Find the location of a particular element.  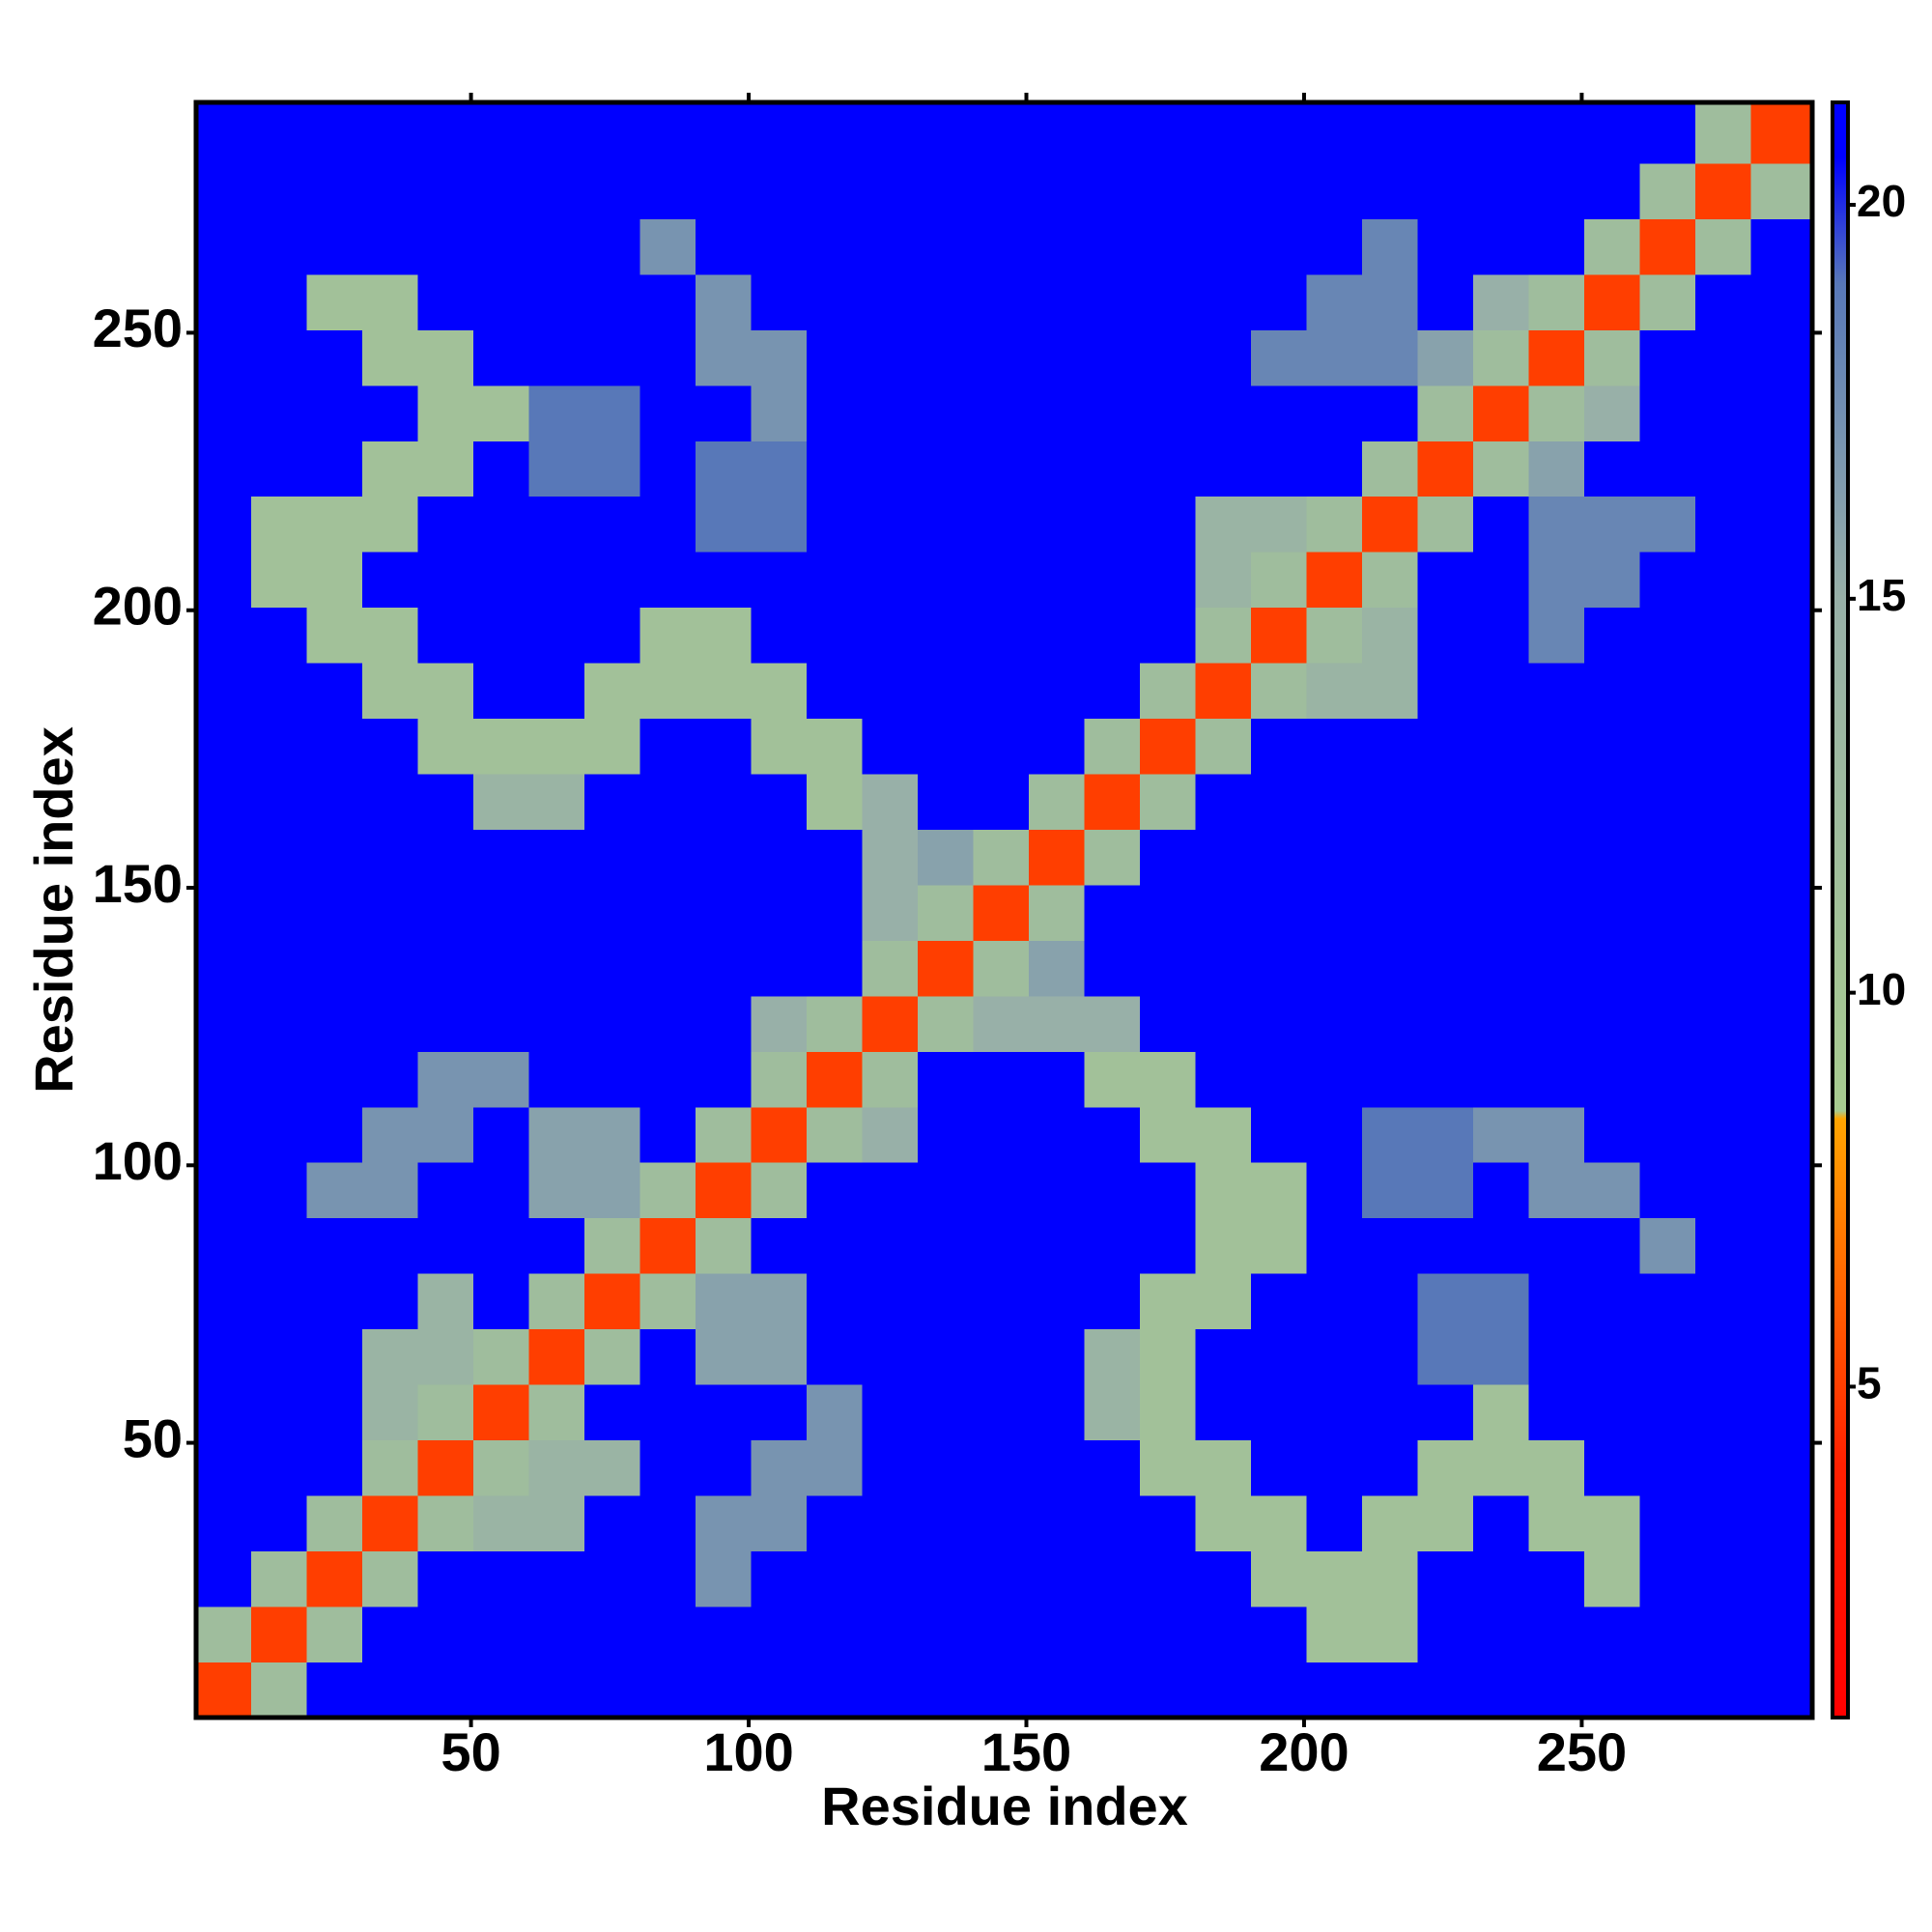

x-axis-title: Residue index is located at coordinates (1005, 1806).